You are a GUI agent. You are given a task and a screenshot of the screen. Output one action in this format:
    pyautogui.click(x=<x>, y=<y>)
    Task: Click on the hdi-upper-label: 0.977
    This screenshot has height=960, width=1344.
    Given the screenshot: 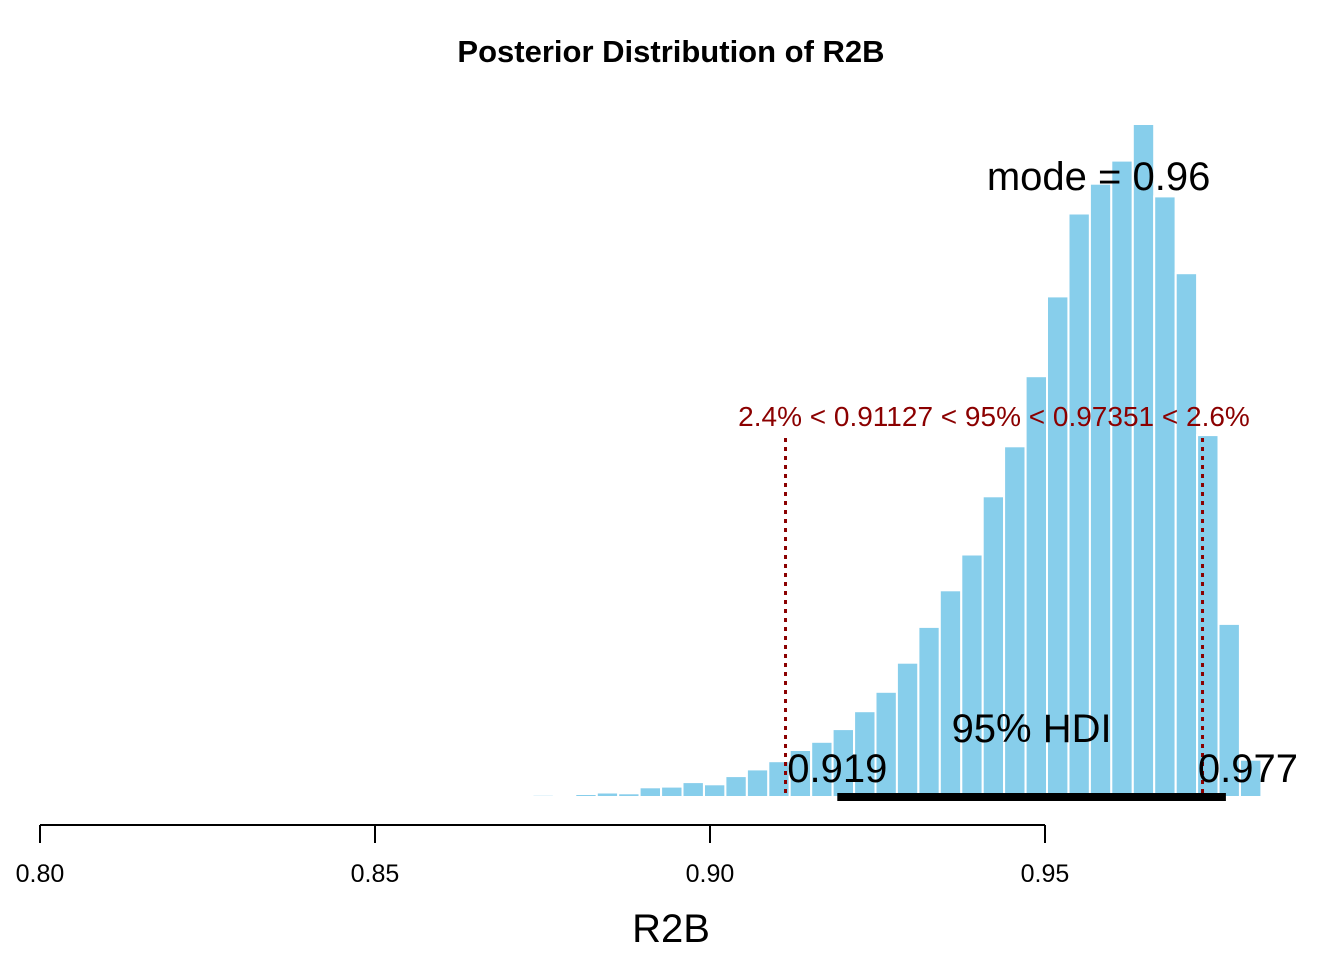 What is the action you would take?
    pyautogui.click(x=1248, y=769)
    